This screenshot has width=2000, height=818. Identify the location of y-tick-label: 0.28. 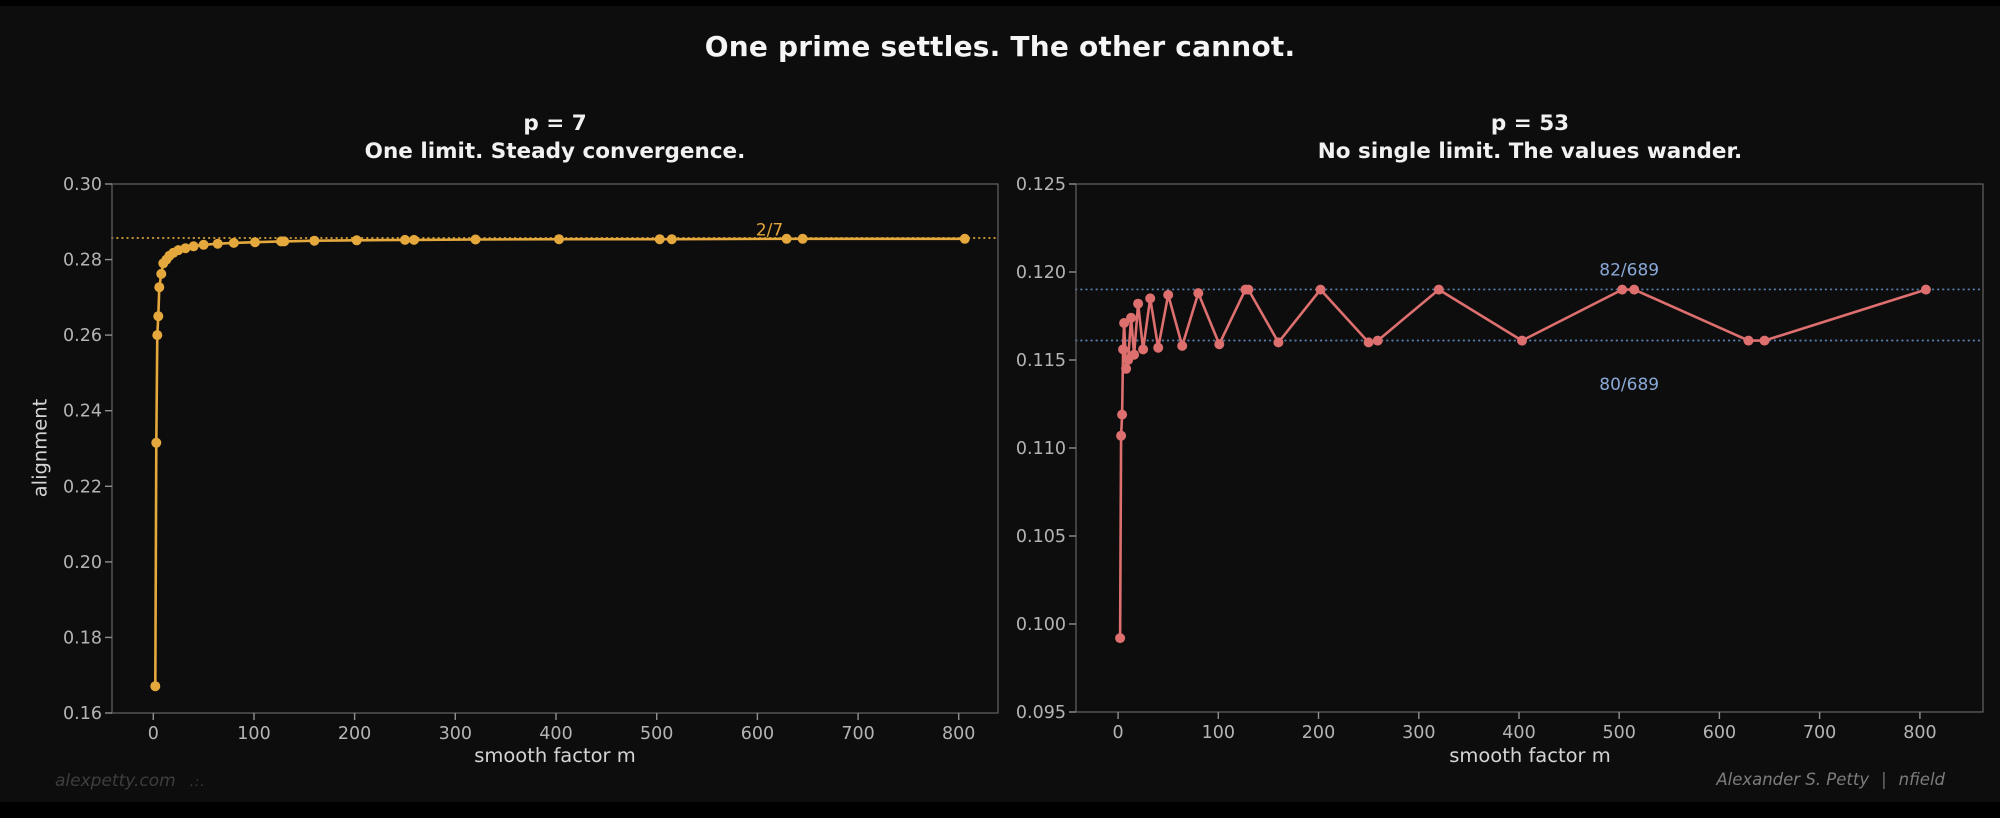
(82, 261).